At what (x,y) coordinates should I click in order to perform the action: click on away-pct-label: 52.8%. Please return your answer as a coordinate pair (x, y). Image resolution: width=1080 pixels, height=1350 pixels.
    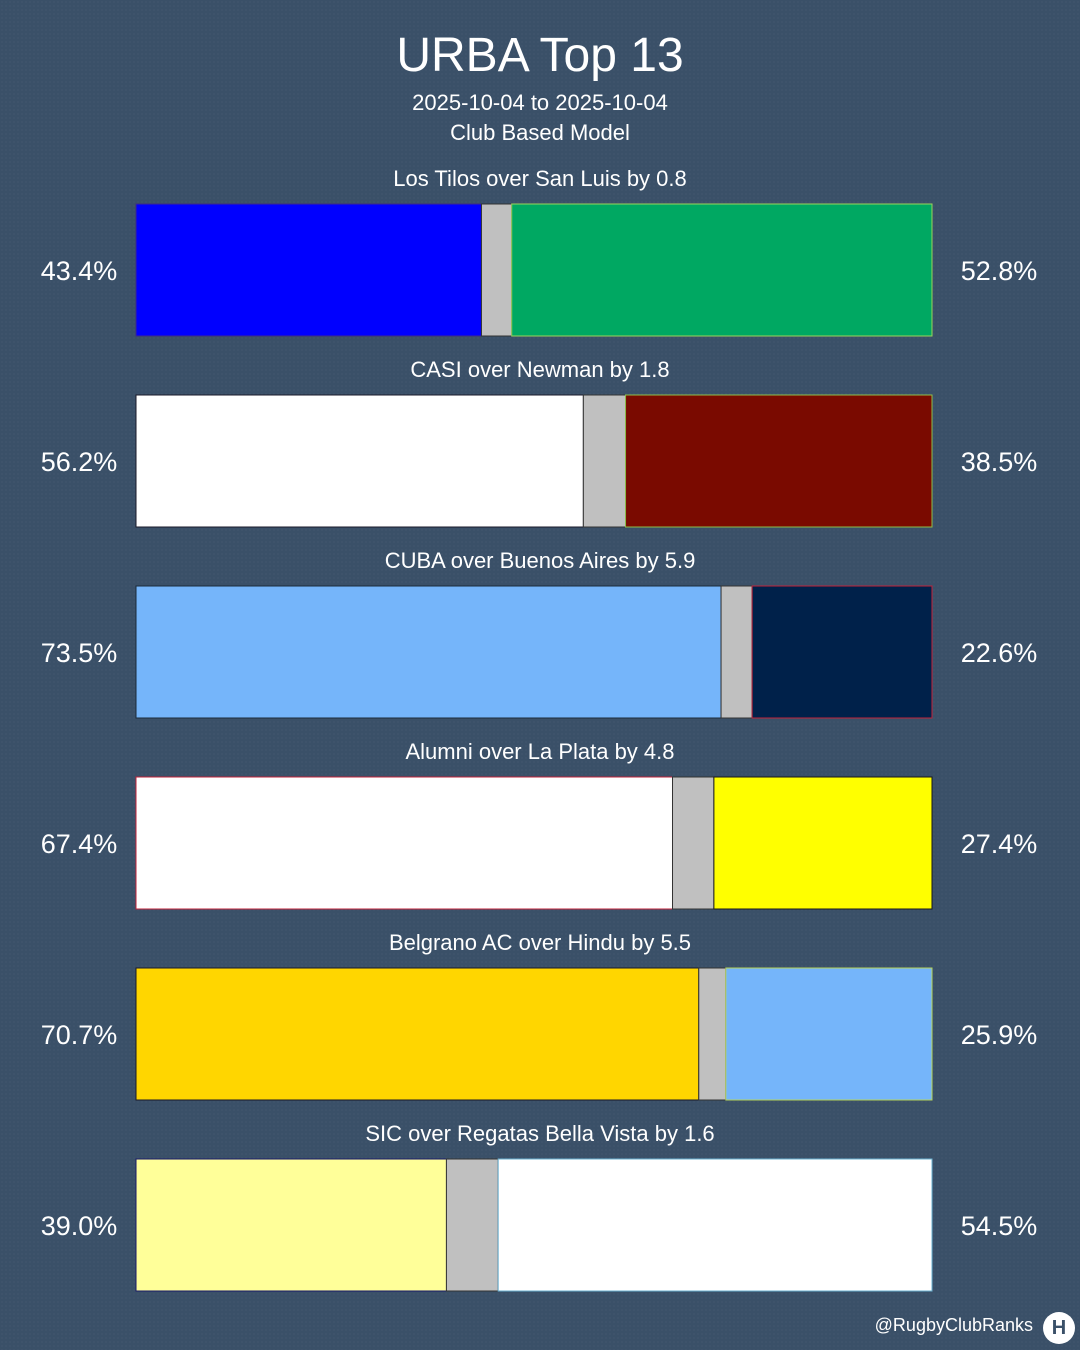
    Looking at the image, I should click on (999, 271).